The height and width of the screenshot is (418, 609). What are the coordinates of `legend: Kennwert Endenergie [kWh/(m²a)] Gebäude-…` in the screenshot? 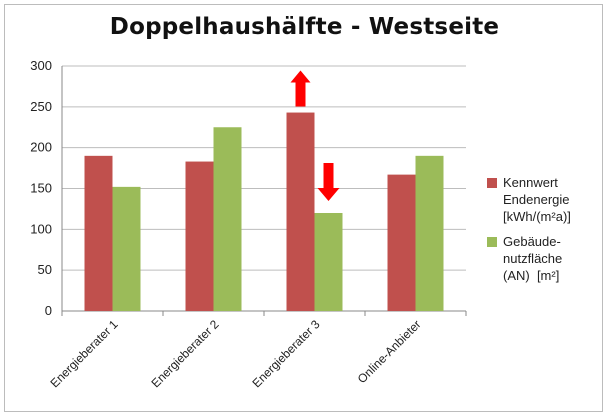 It's located at (546, 233).